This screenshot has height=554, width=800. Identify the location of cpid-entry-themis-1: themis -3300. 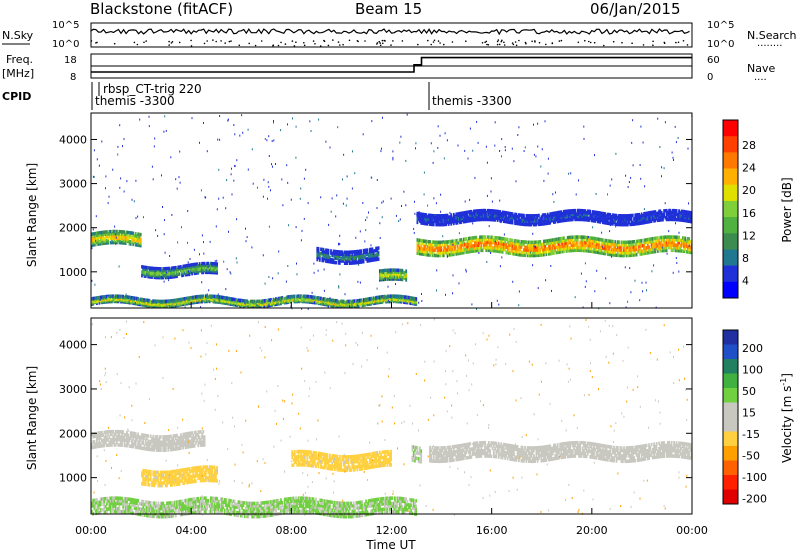
(135, 101).